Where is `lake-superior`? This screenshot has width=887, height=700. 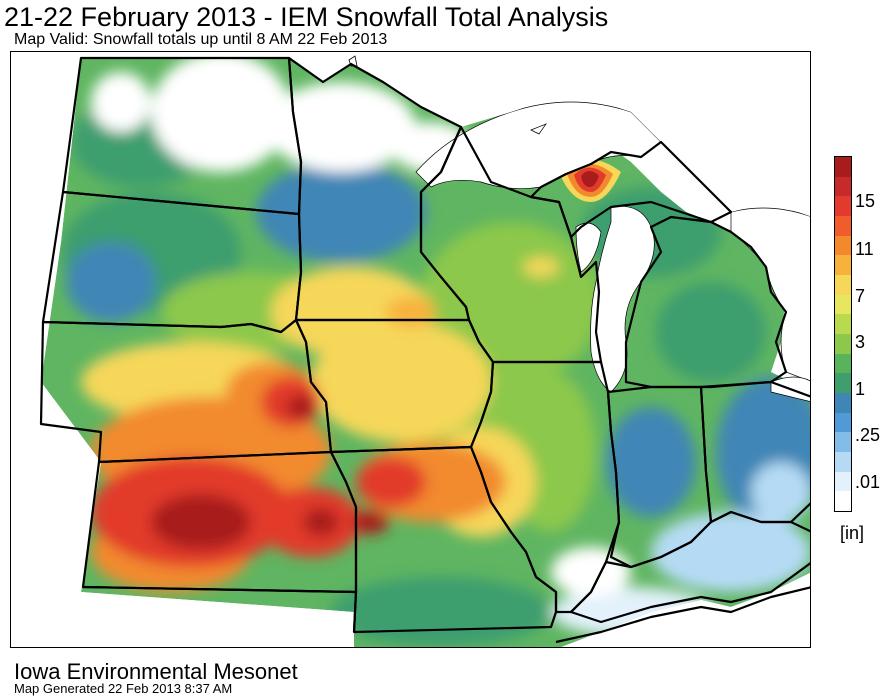 lake-superior is located at coordinates (538, 145).